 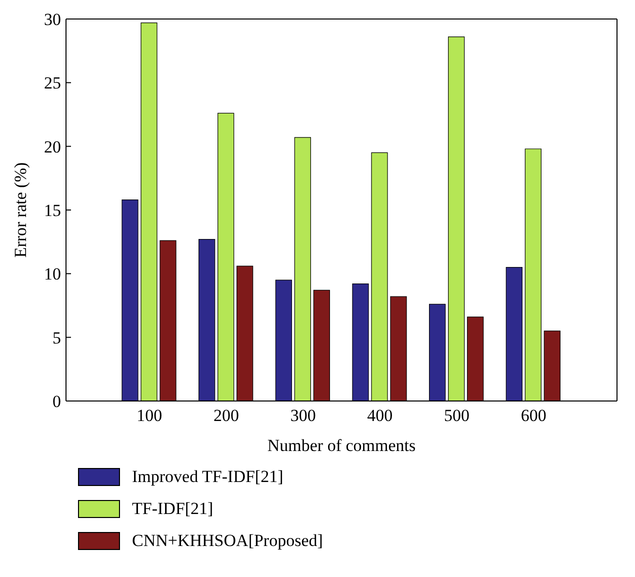 What do you see at coordinates (52, 20) in the screenshot?
I see `y-tick-label: 30` at bounding box center [52, 20].